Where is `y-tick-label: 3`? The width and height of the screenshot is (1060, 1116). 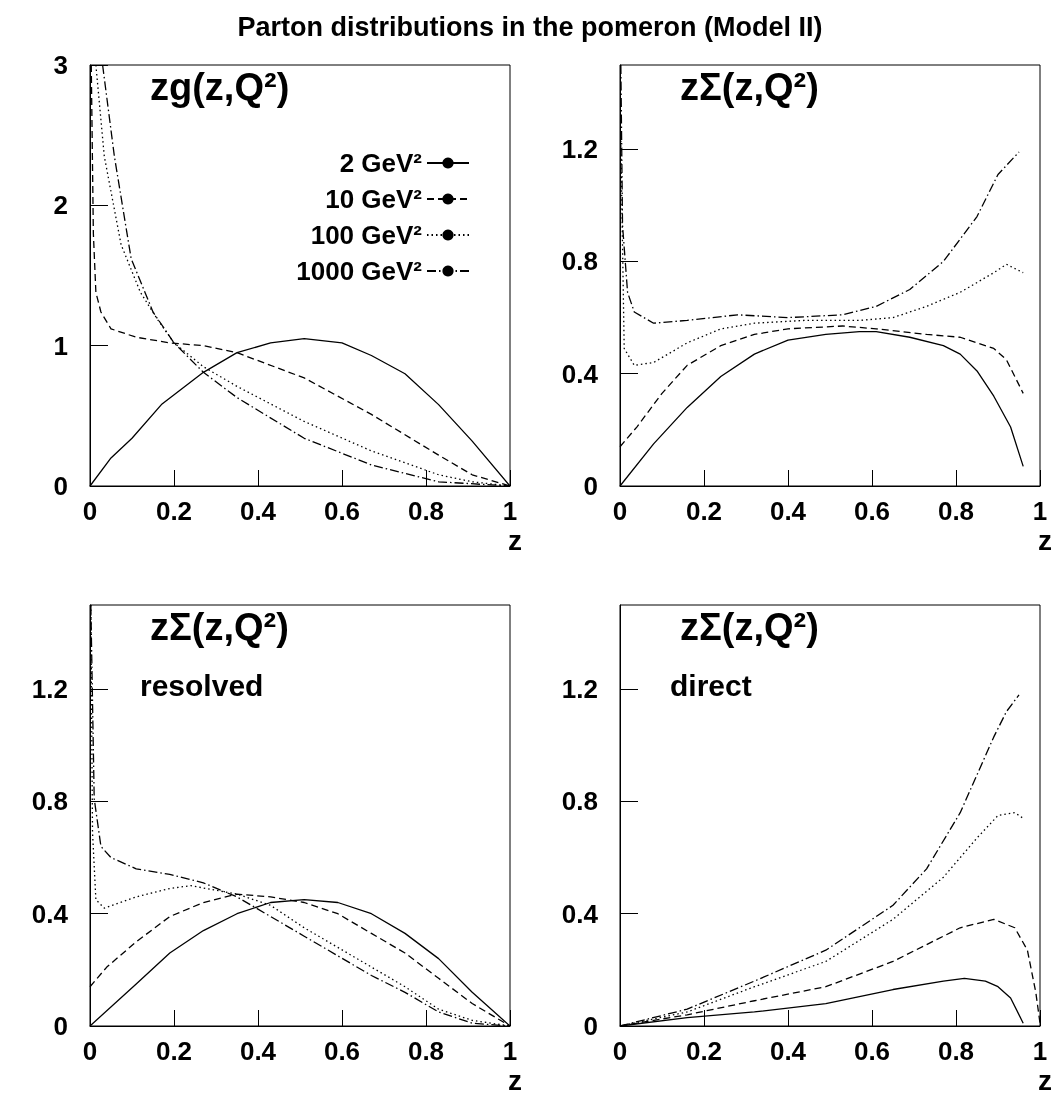 y-tick-label: 3 is located at coordinates (60, 65).